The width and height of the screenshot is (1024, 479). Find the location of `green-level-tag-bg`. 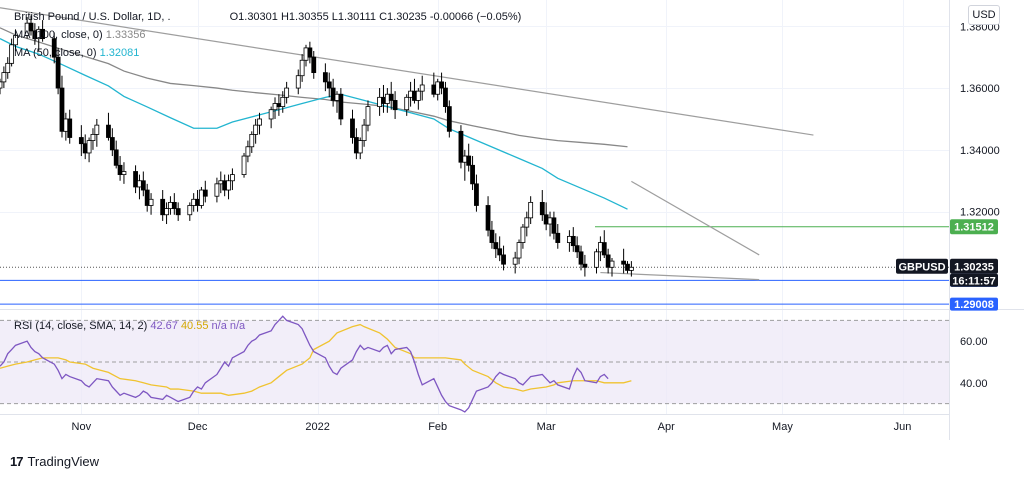

green-level-tag-bg is located at coordinates (974, 227).